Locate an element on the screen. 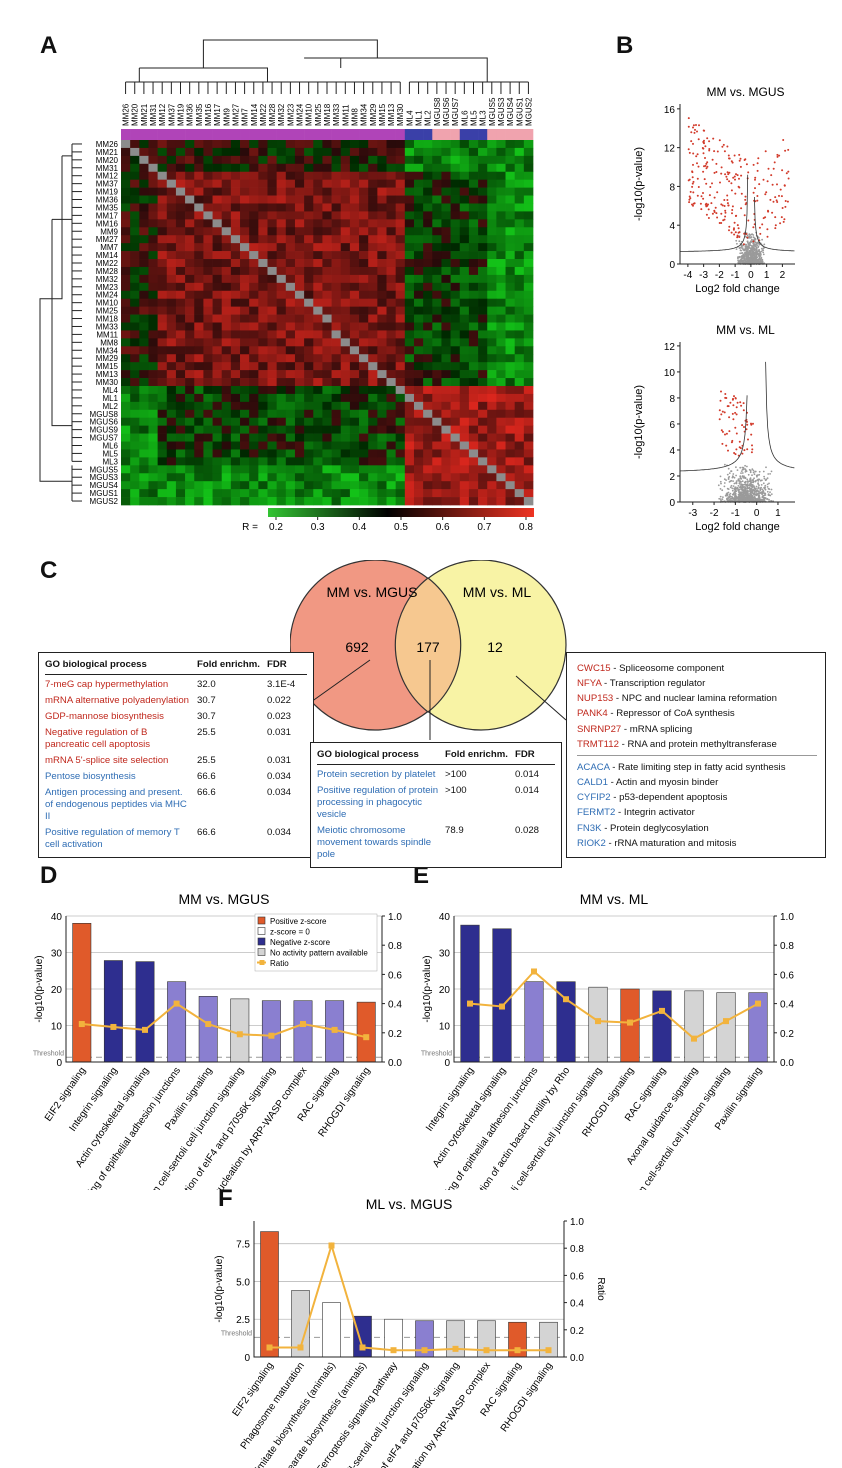  y2-tick-label: 1.0 is located at coordinates (577, 1222).